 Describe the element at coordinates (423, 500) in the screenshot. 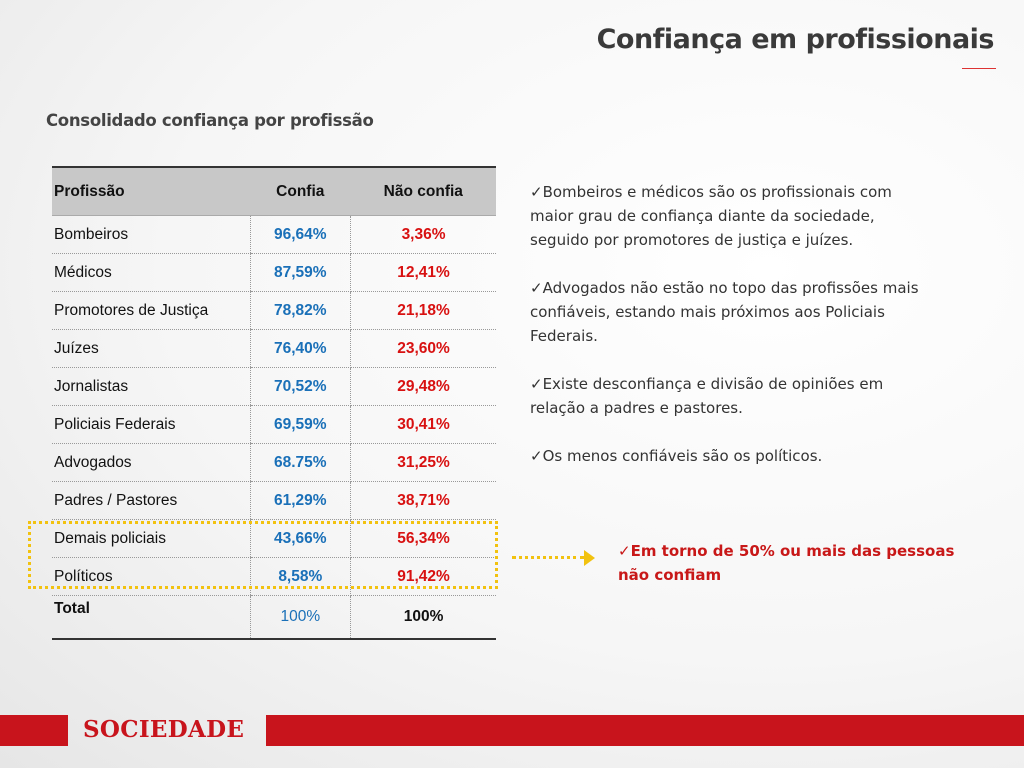

I see `distrust-cell: 38,71%` at that location.